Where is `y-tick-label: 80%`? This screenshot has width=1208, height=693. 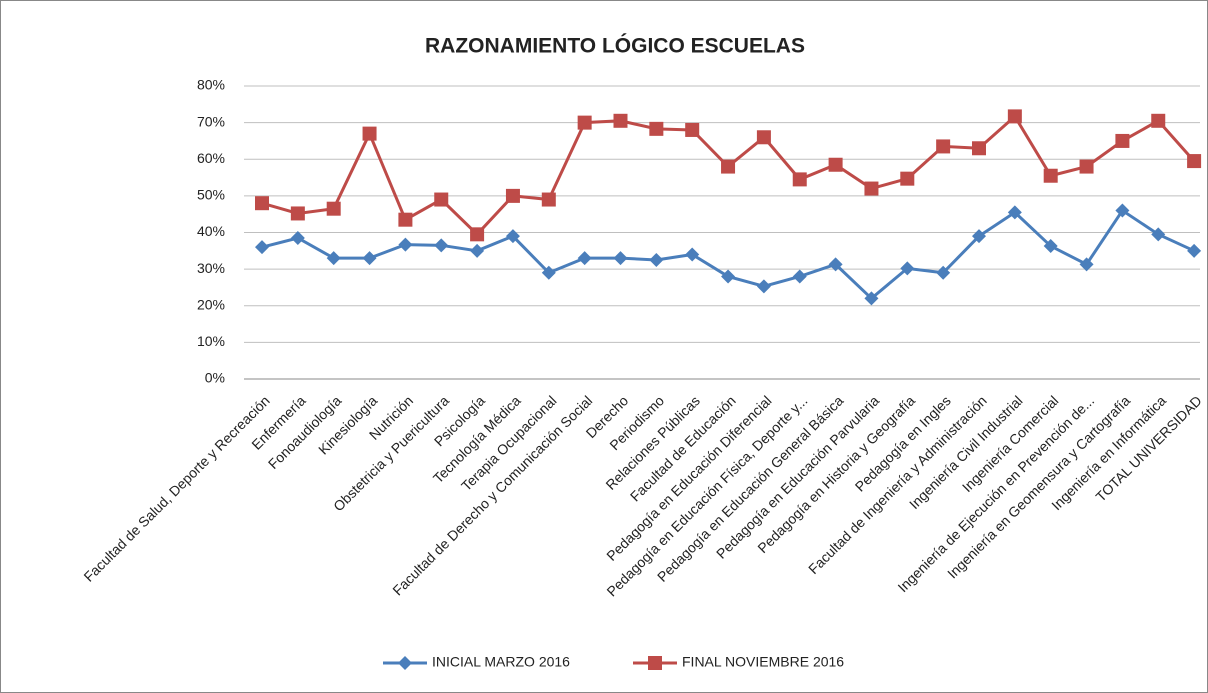
y-tick-label: 80% is located at coordinates (211, 85).